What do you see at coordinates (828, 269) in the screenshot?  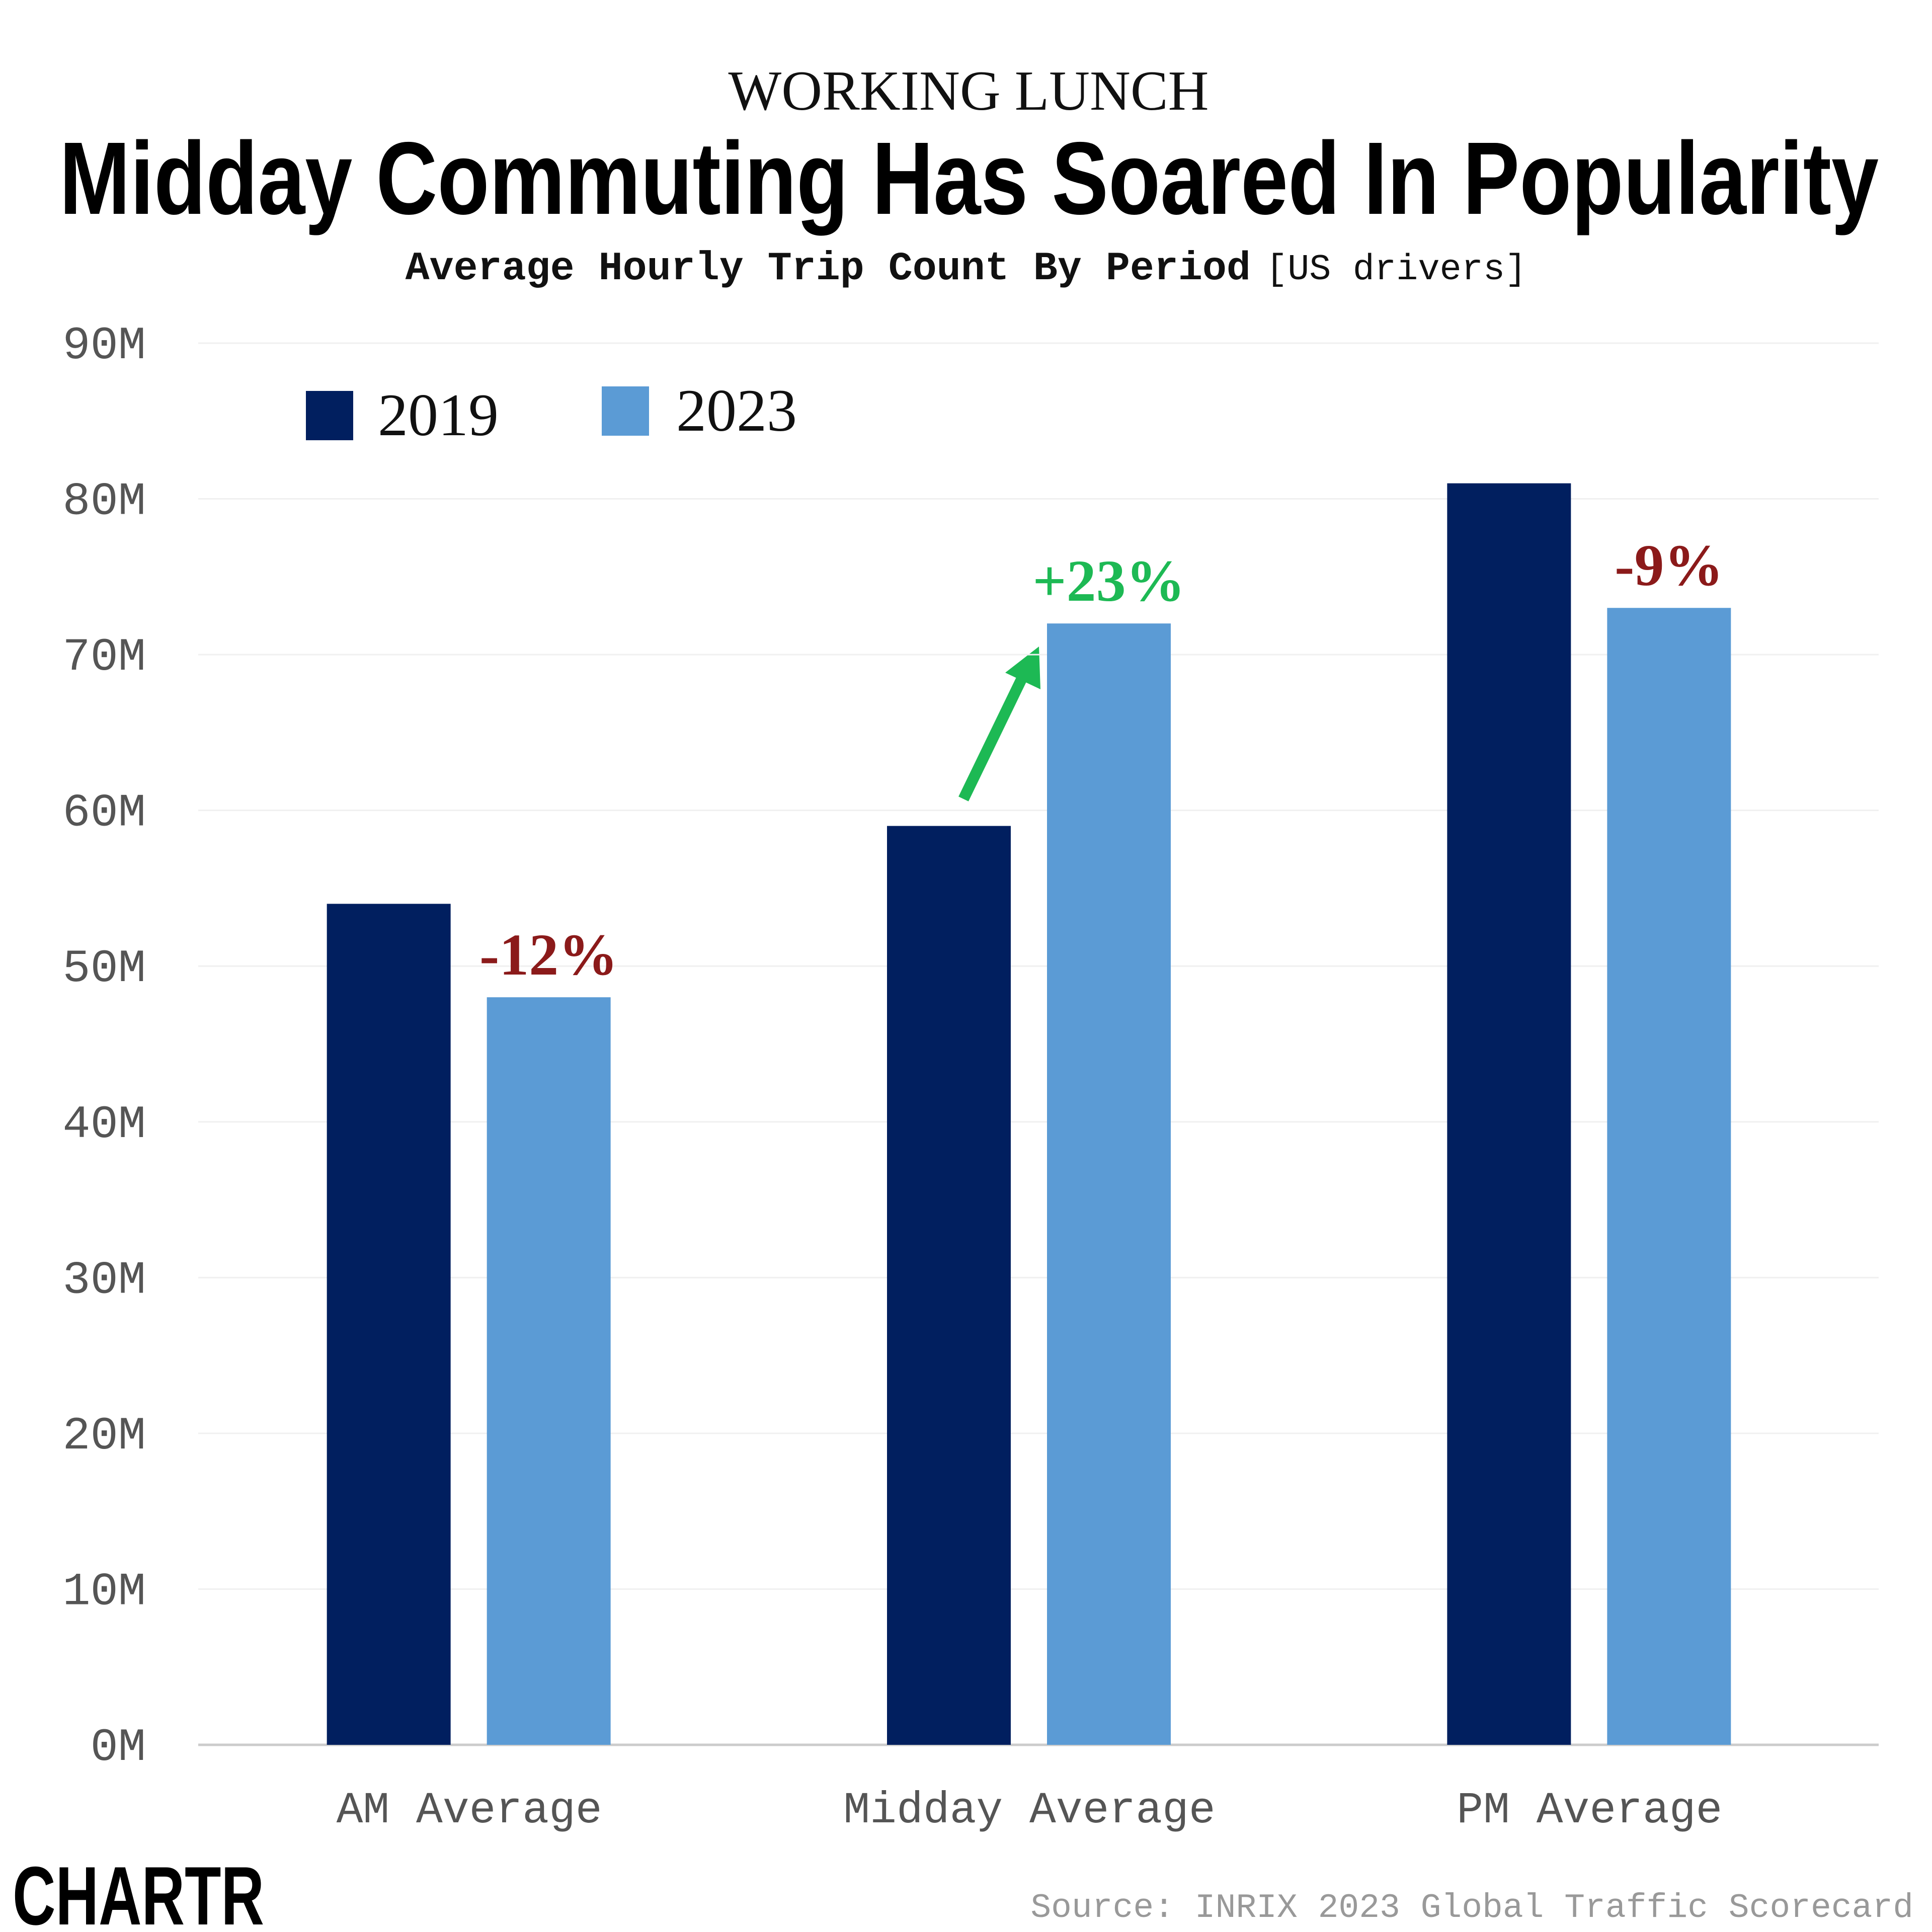 I see `subtitle-main: Average Hourly Trip Count By Period` at bounding box center [828, 269].